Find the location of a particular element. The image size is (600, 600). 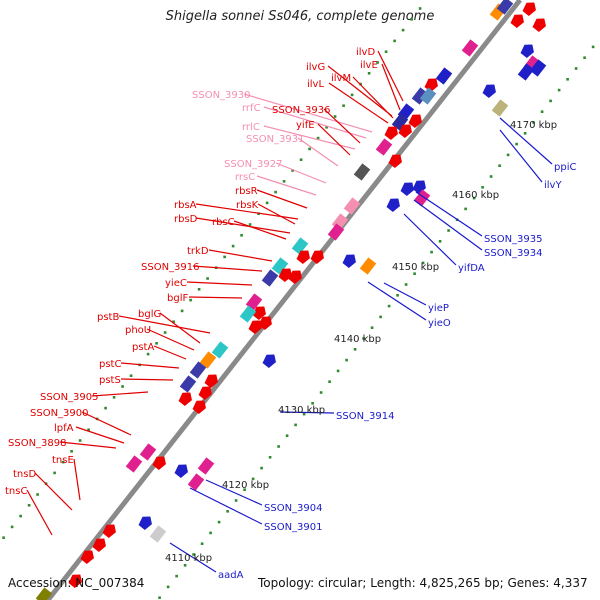

gene-label-SSON_3931: SSON_3931 is located at coordinates (275, 139).